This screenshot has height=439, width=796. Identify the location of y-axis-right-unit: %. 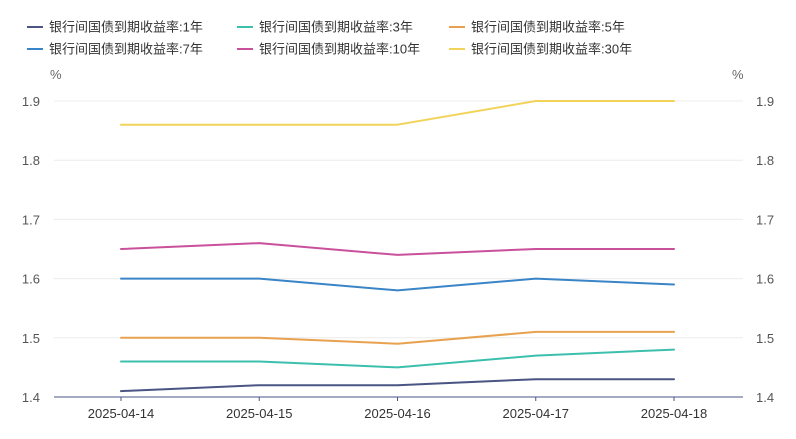
(738, 74).